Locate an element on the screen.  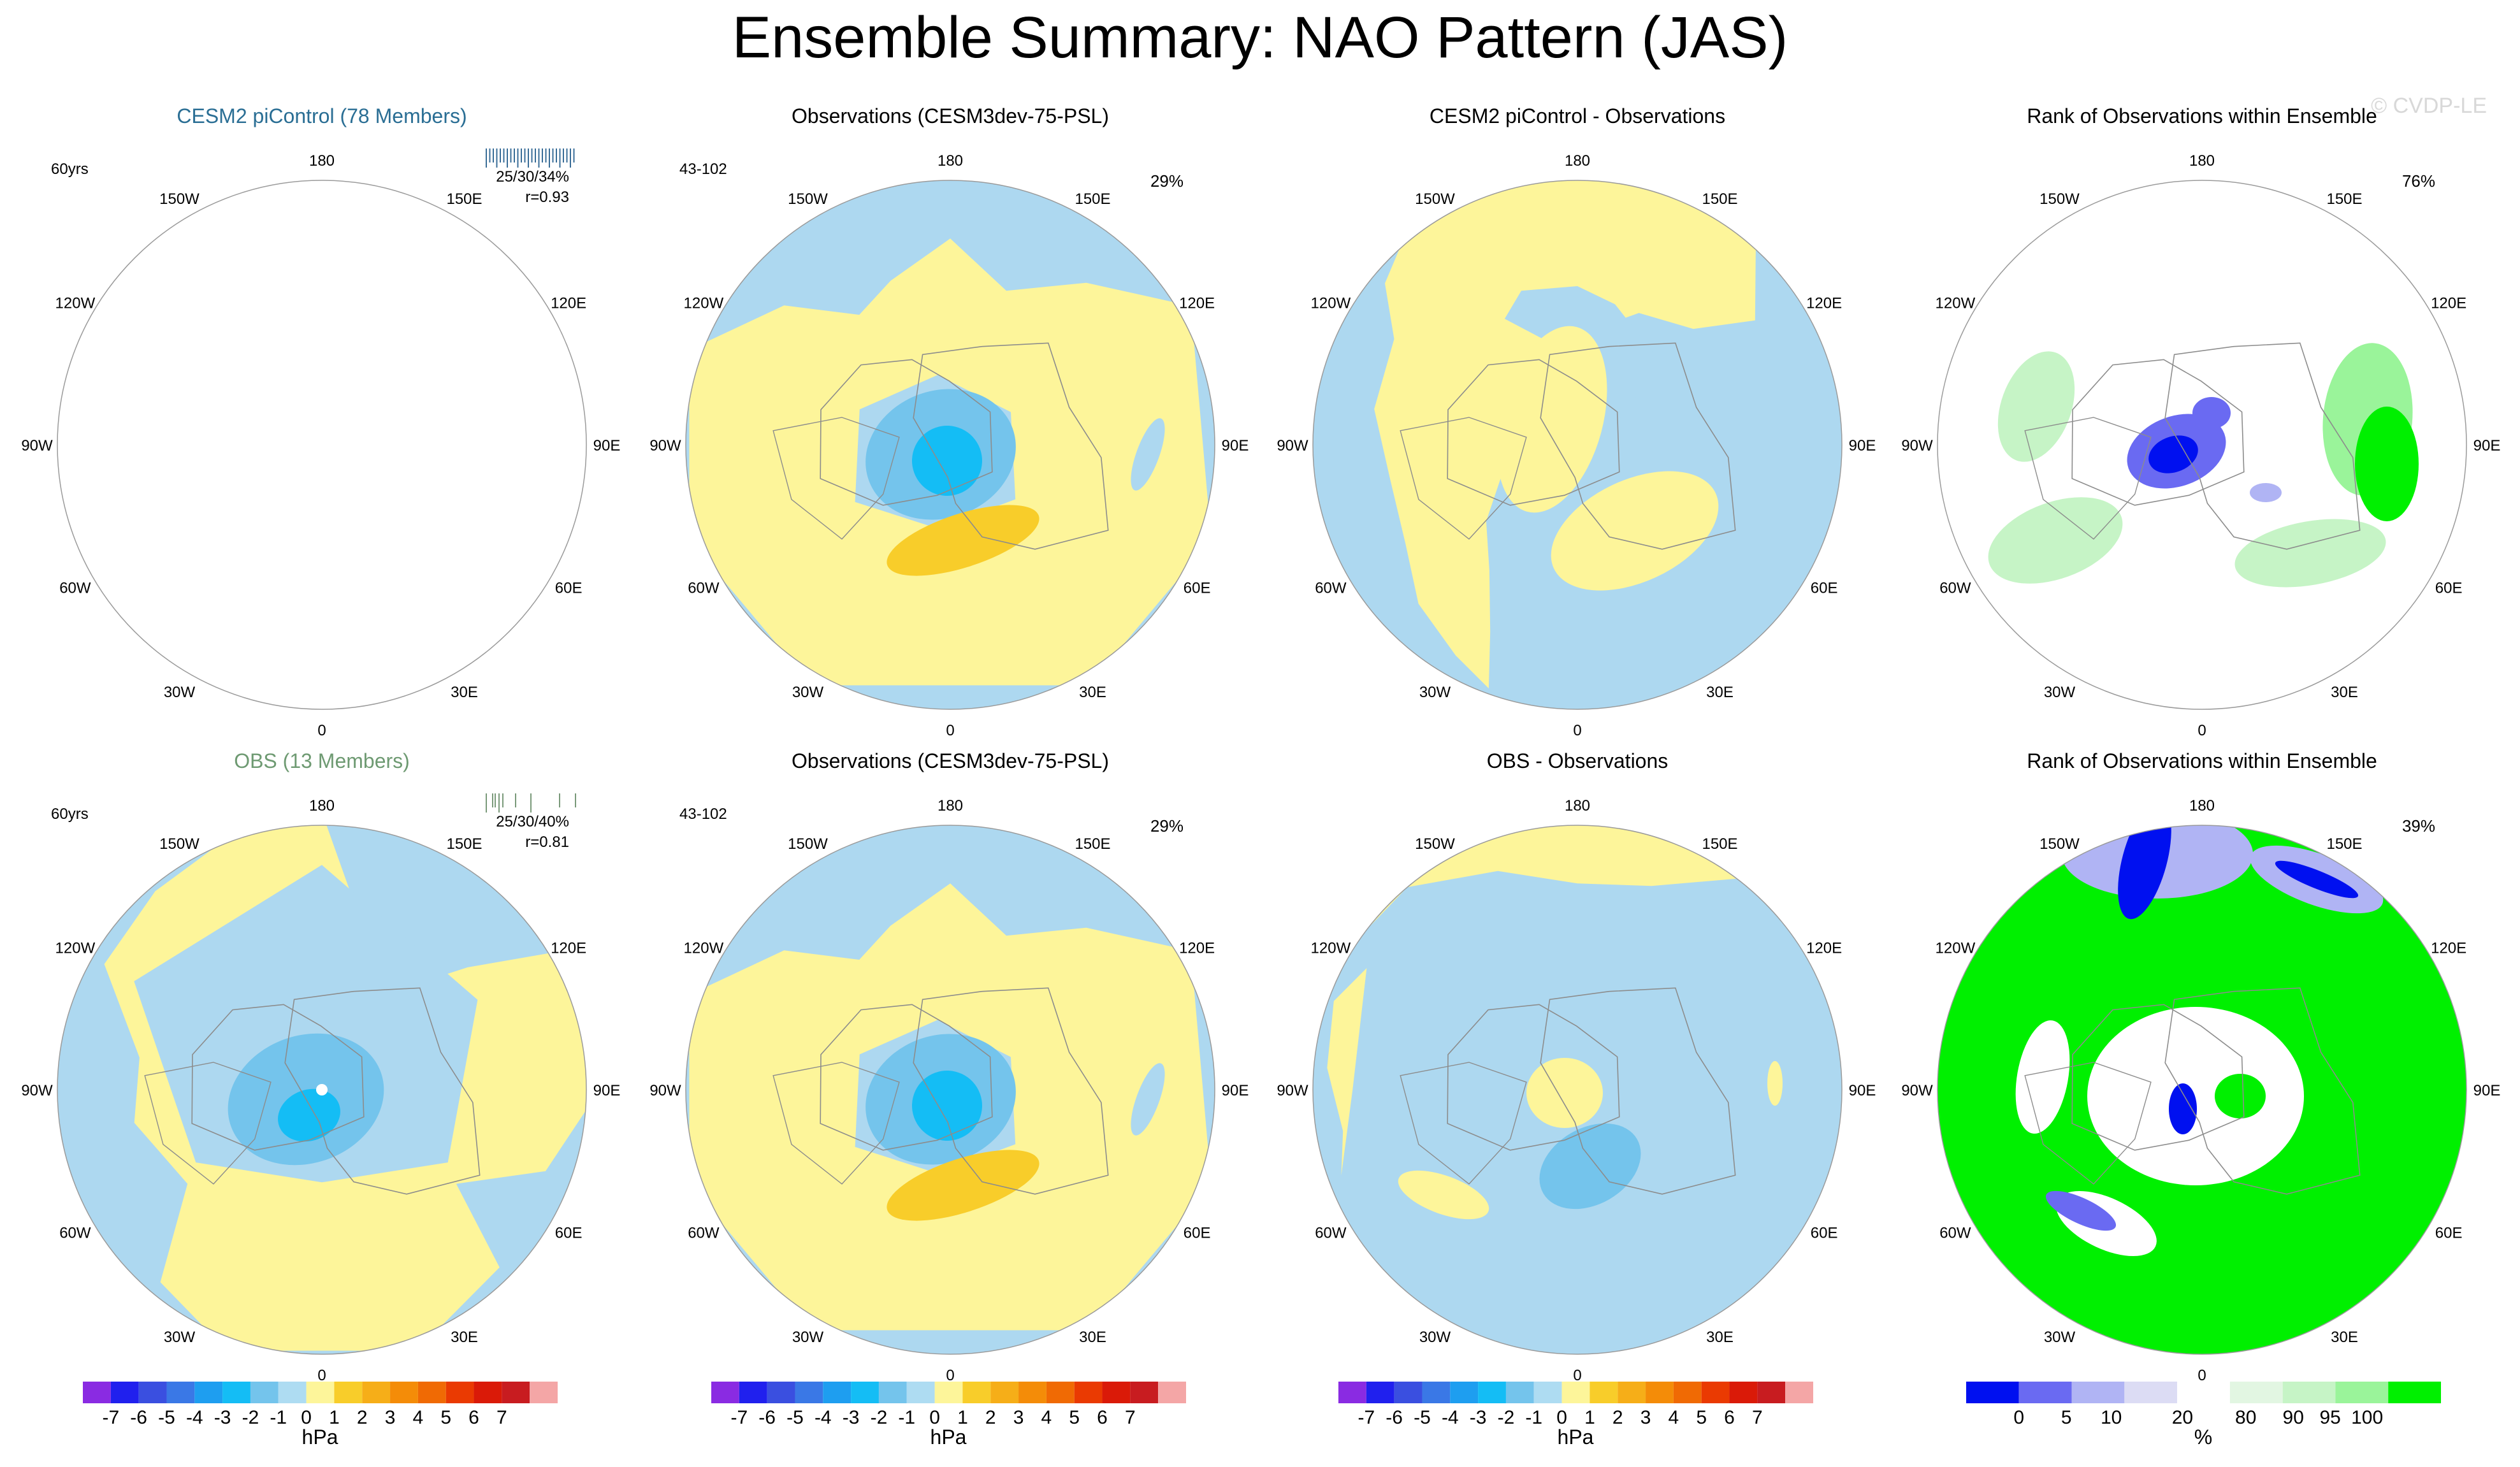
rank-mid is located at coordinates (2195, 1096).